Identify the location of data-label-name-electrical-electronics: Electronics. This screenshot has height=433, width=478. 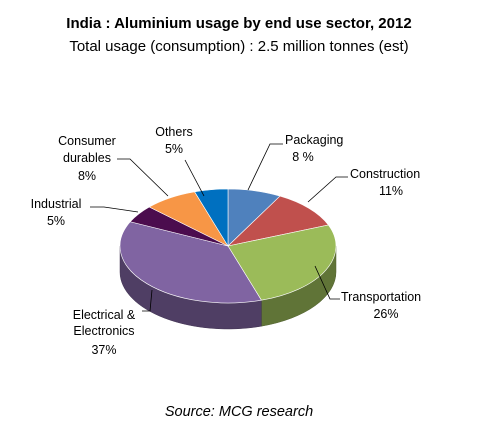
(103, 331).